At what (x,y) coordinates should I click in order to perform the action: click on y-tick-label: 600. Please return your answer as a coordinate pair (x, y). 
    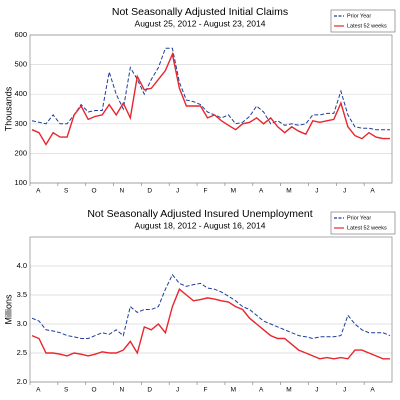
    Looking at the image, I should click on (20, 34).